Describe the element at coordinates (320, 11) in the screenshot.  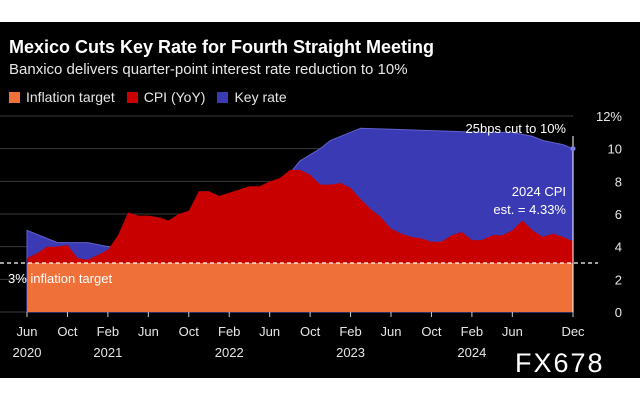
I see `top-border` at that location.